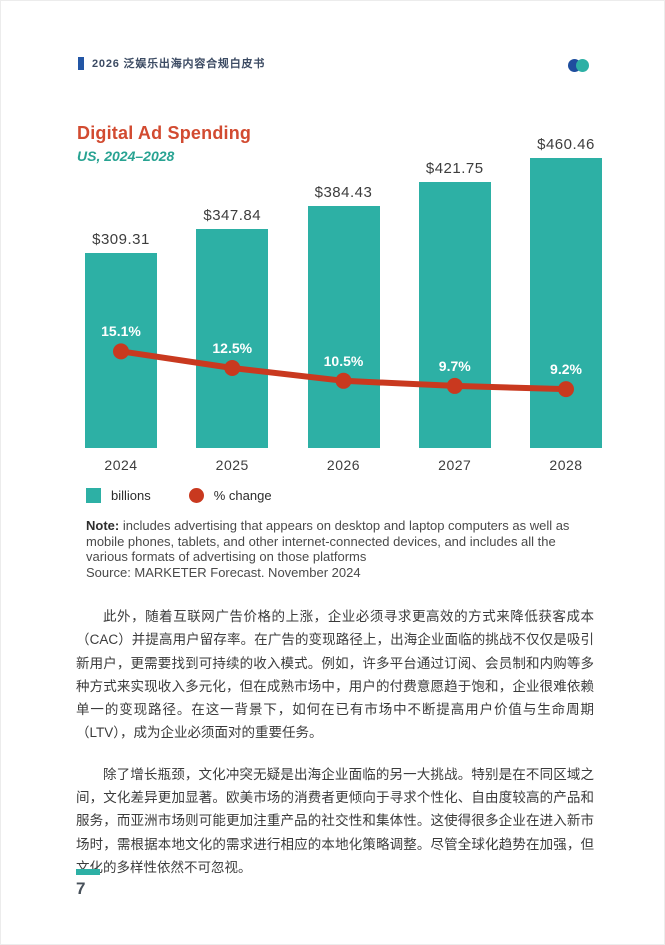 The width and height of the screenshot is (665, 945). I want to click on bar-value-label-2026: $384.43, so click(343, 192).